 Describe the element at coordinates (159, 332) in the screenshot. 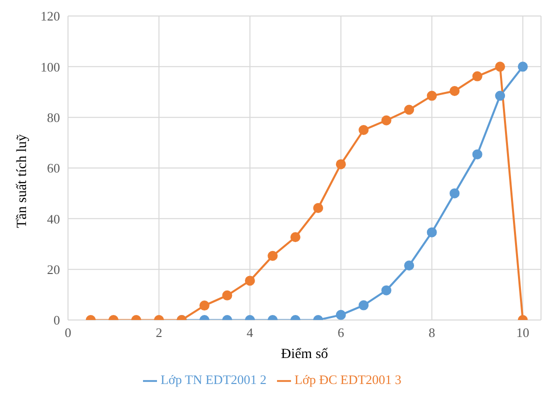

I see `x-tick-label: 2` at that location.